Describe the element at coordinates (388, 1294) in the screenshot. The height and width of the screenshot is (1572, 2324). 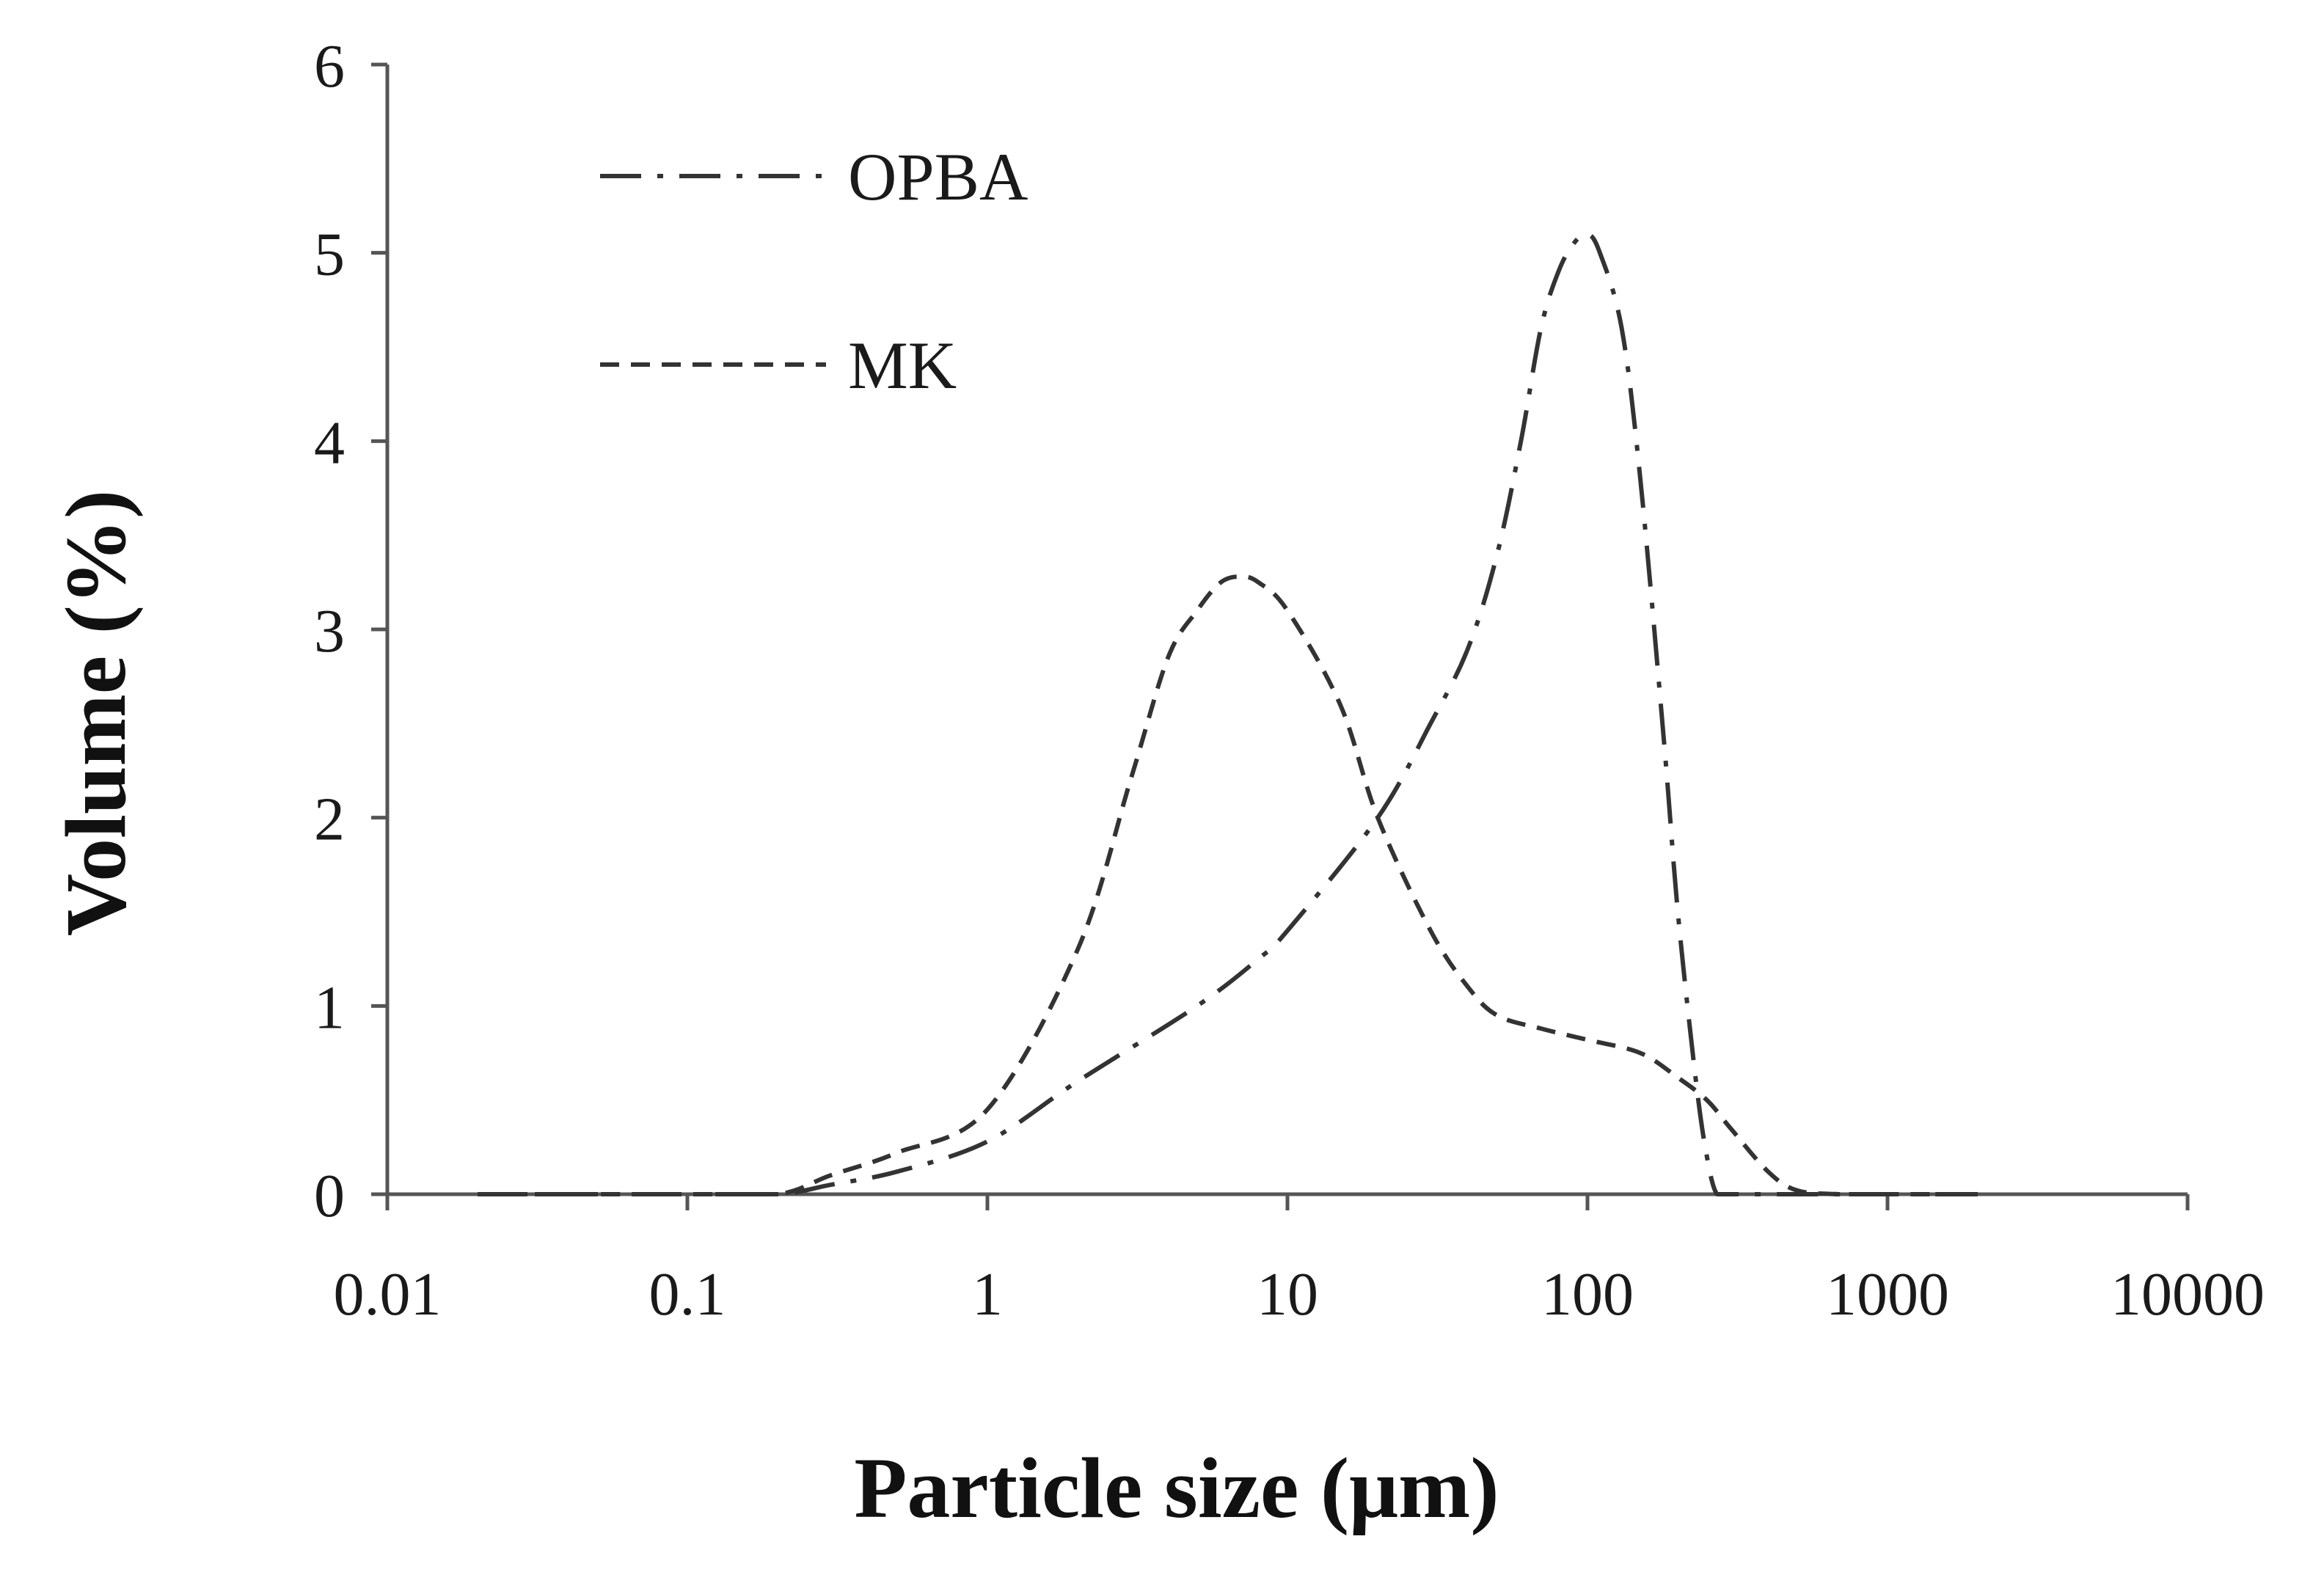
I see `x-tick-label: 0.01` at that location.